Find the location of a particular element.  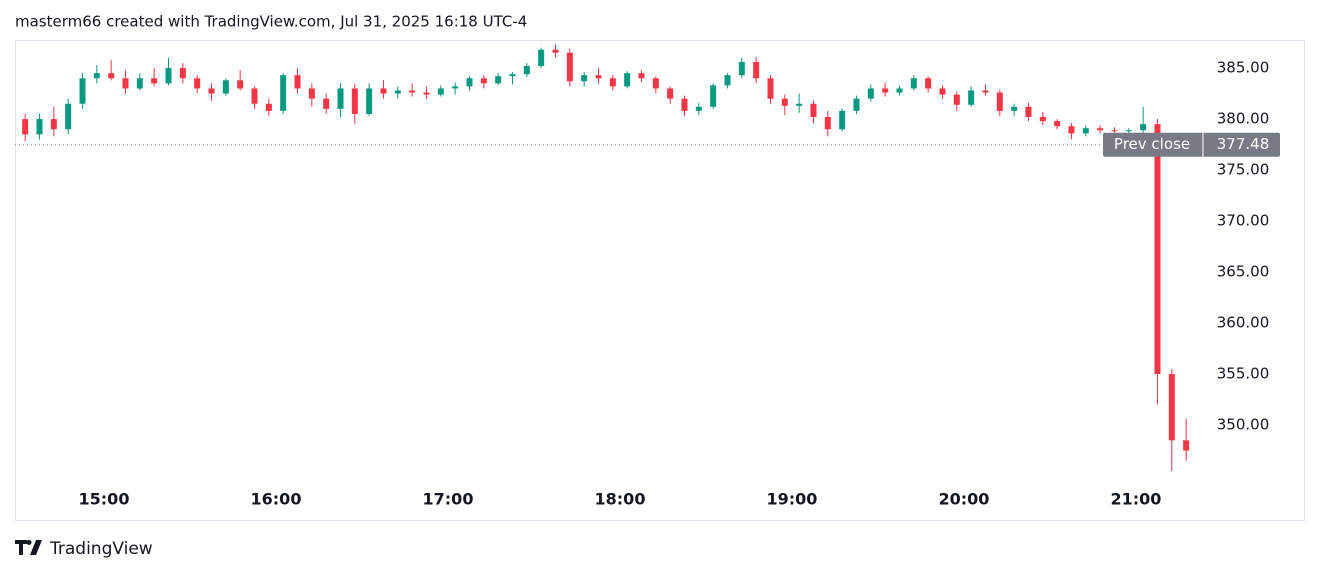

x-tick-label: 15:00 is located at coordinates (104, 499).